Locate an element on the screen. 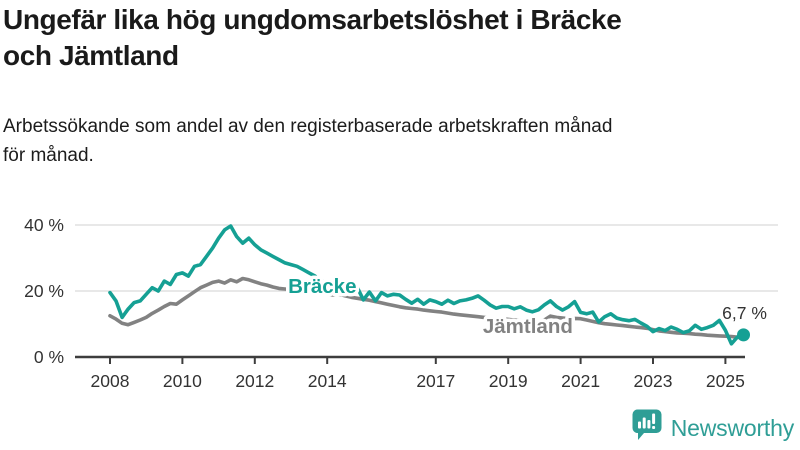  chart-subtitle-line2: för månad. is located at coordinates (48, 156).